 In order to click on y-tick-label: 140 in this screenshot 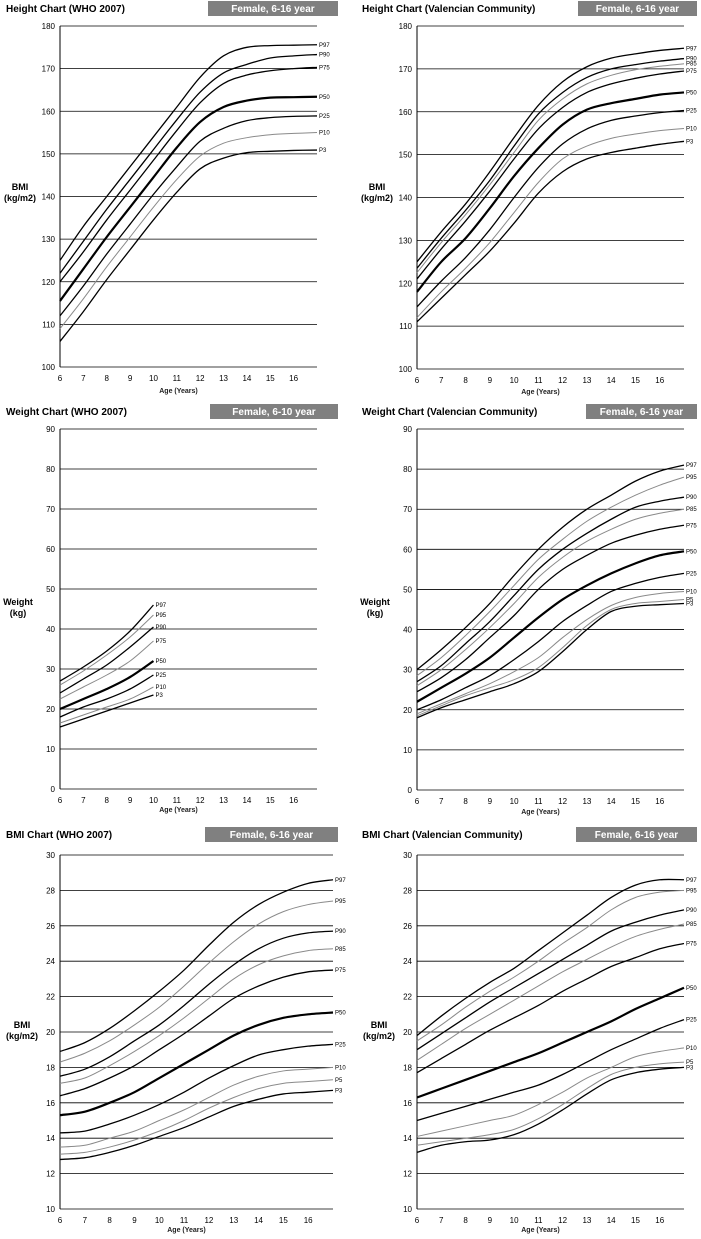, I will do `click(406, 198)`.